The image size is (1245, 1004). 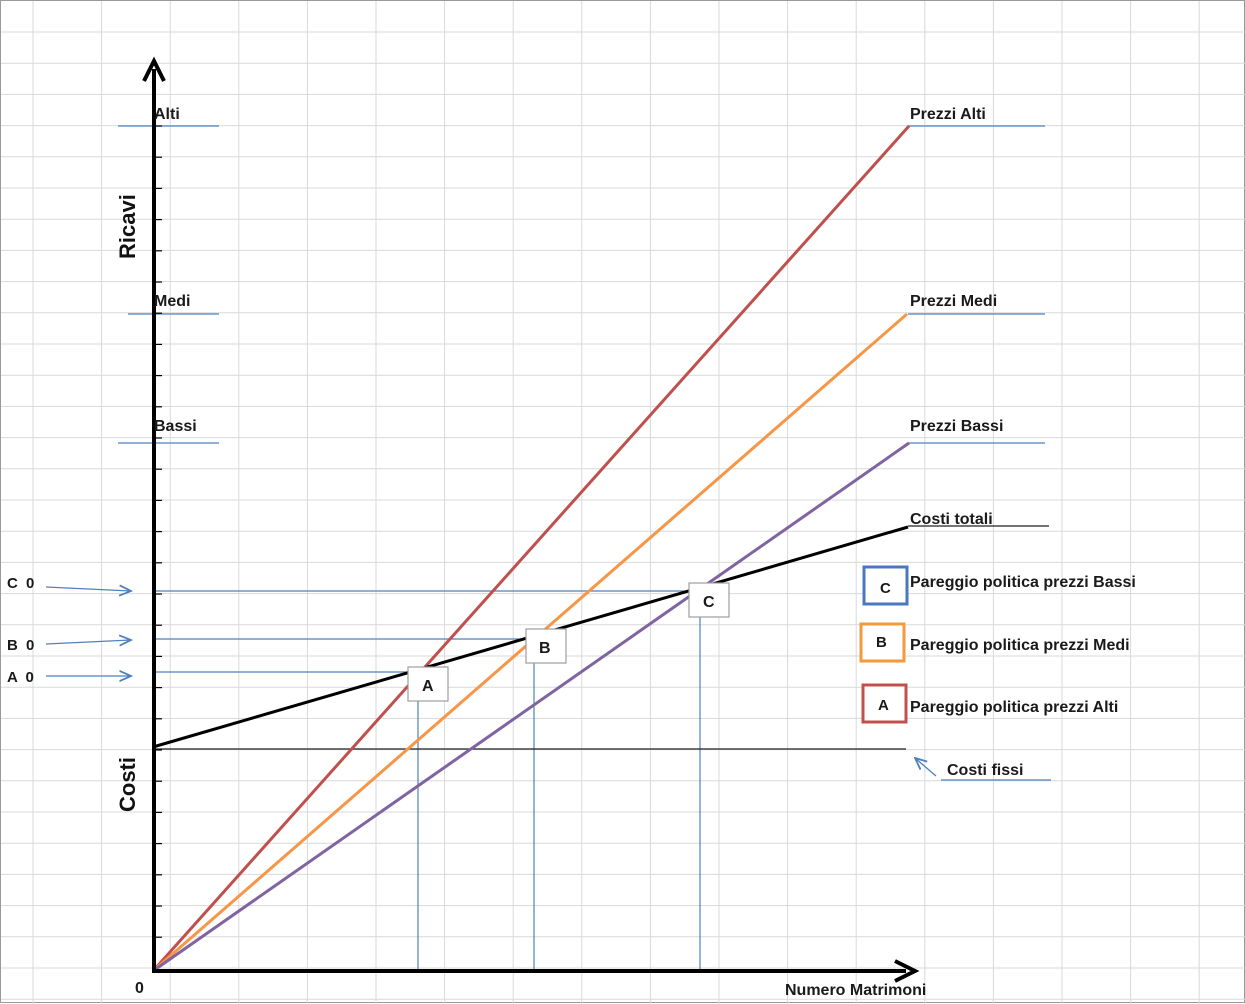 What do you see at coordinates (855, 990) in the screenshot?
I see `x-axis-label: Numero Matrimoni` at bounding box center [855, 990].